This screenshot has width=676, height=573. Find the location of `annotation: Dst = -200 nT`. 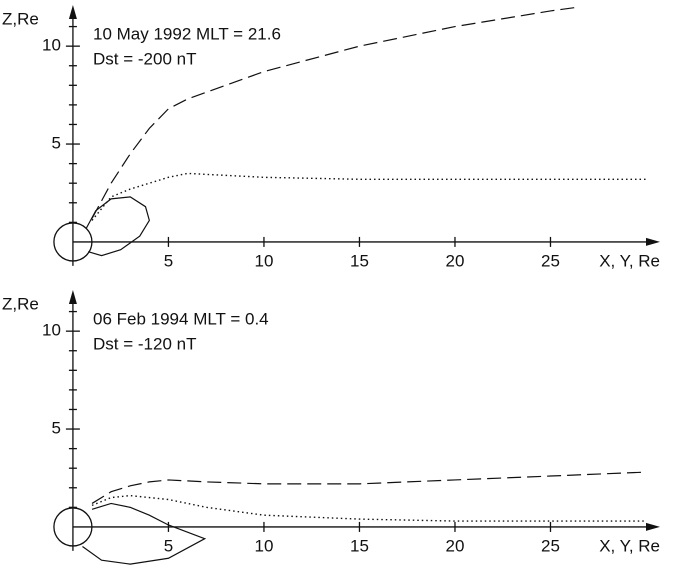

annotation: Dst = -200 nT is located at coordinates (144, 58).